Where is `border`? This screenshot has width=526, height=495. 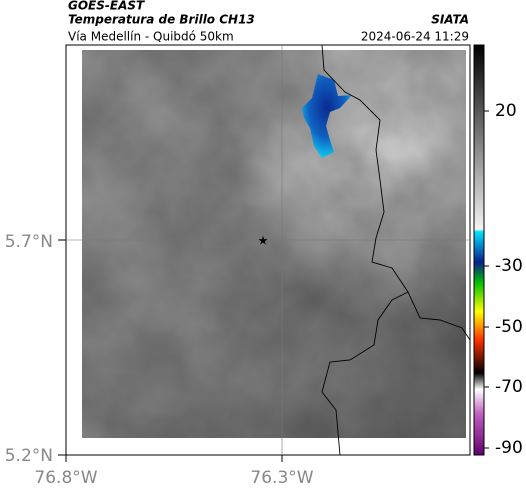
border is located at coordinates (365, 373).